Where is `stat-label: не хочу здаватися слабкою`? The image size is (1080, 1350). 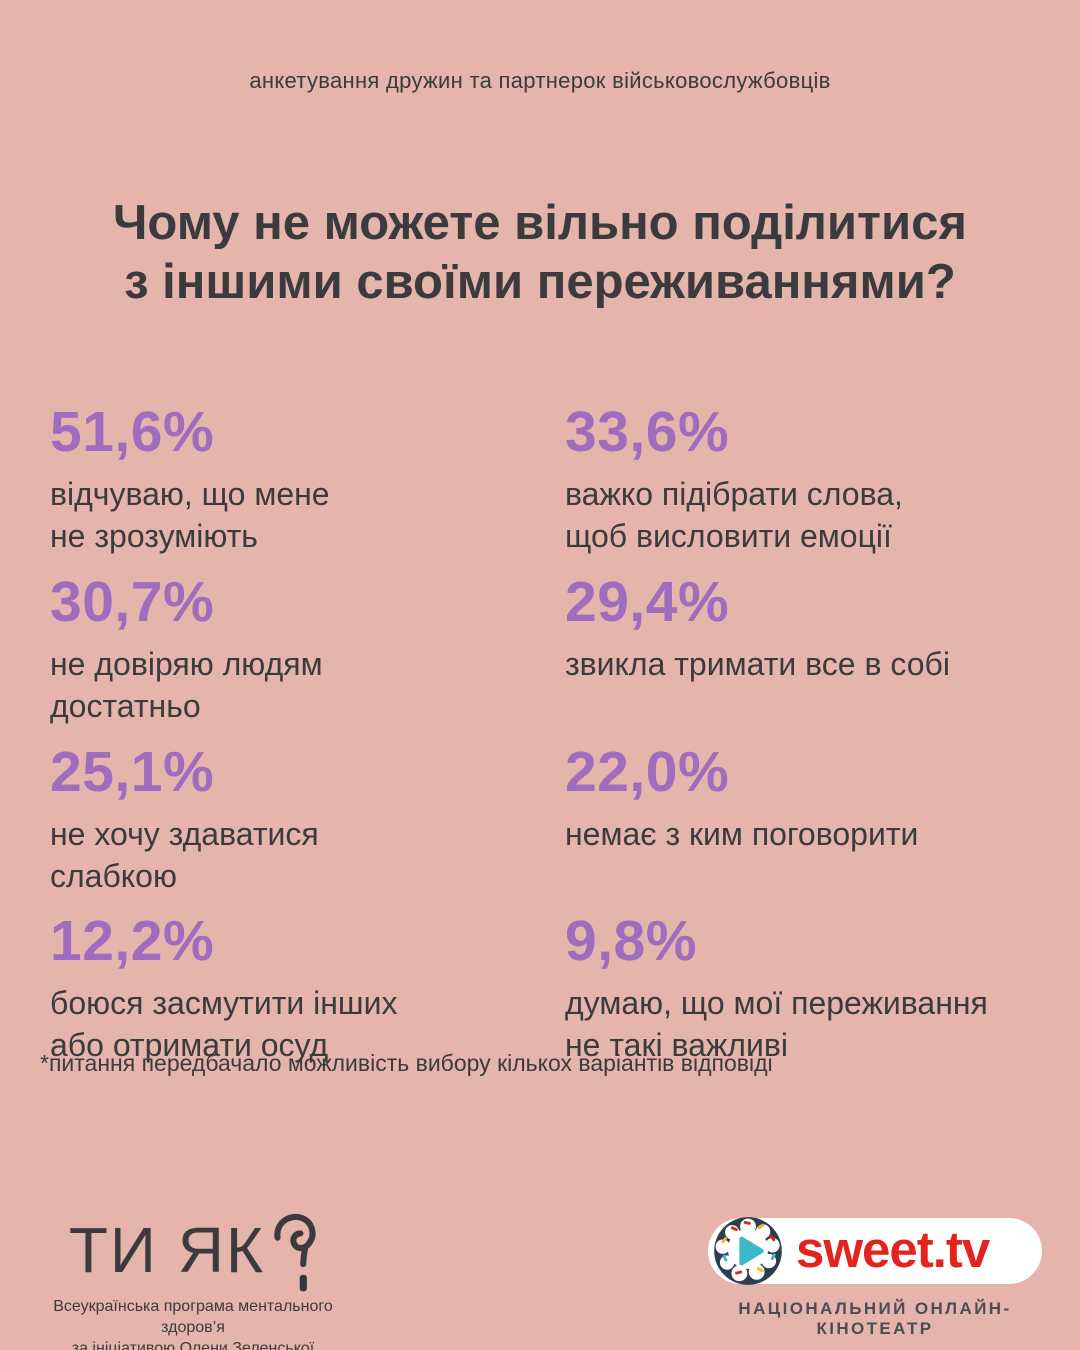 stat-label: не хочу здаватися слабкою is located at coordinates (184, 854).